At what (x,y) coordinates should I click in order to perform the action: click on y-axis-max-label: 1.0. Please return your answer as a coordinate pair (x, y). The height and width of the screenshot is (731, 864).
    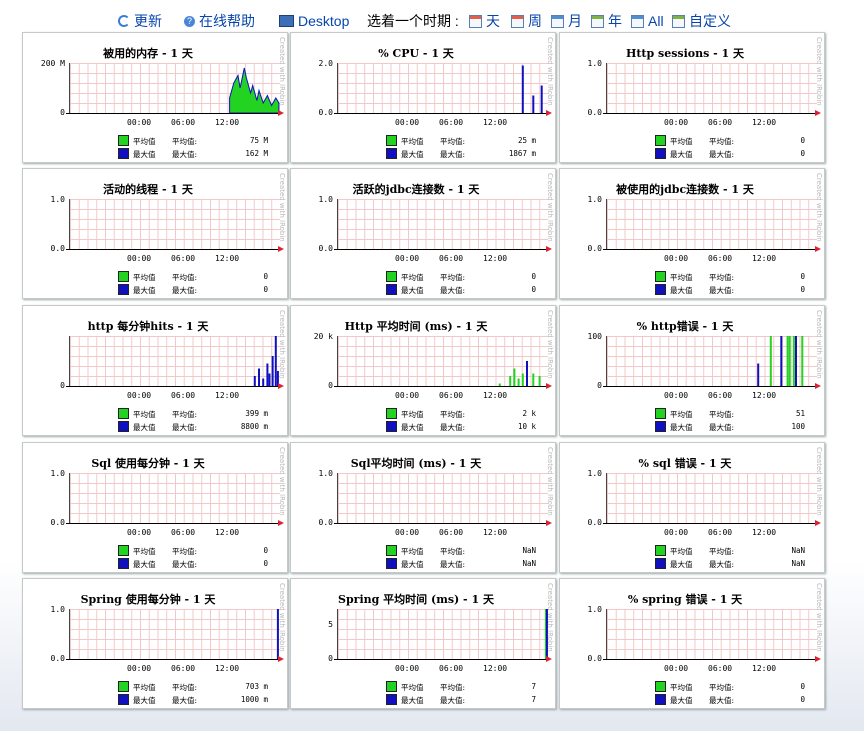
    Looking at the image, I should click on (57, 199).